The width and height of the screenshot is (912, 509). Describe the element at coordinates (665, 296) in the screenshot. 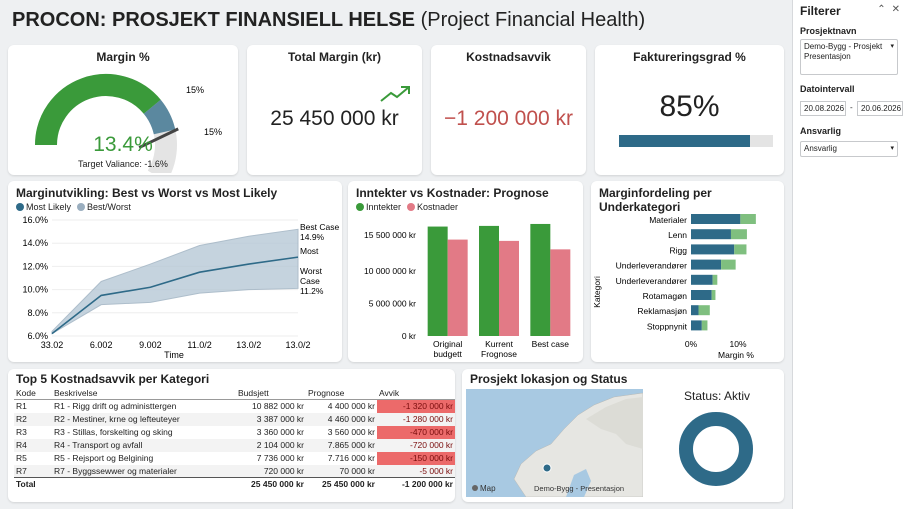

I see `category-label: Rotamagøn` at that location.